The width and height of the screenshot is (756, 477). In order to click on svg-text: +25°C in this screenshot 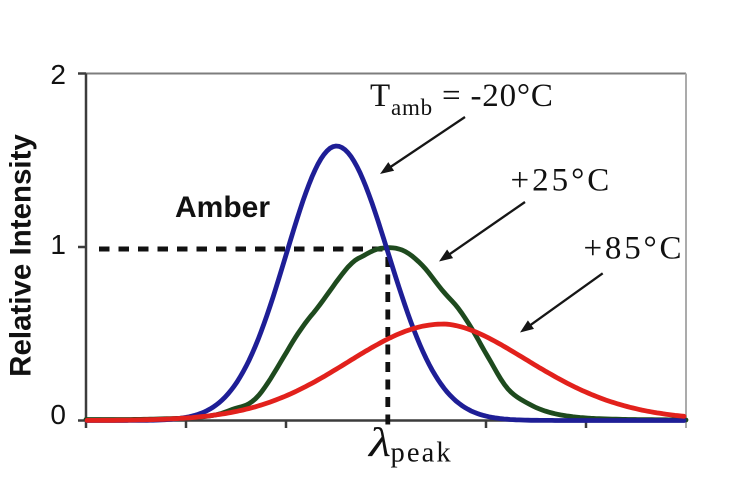, I will do `click(562, 181)`.